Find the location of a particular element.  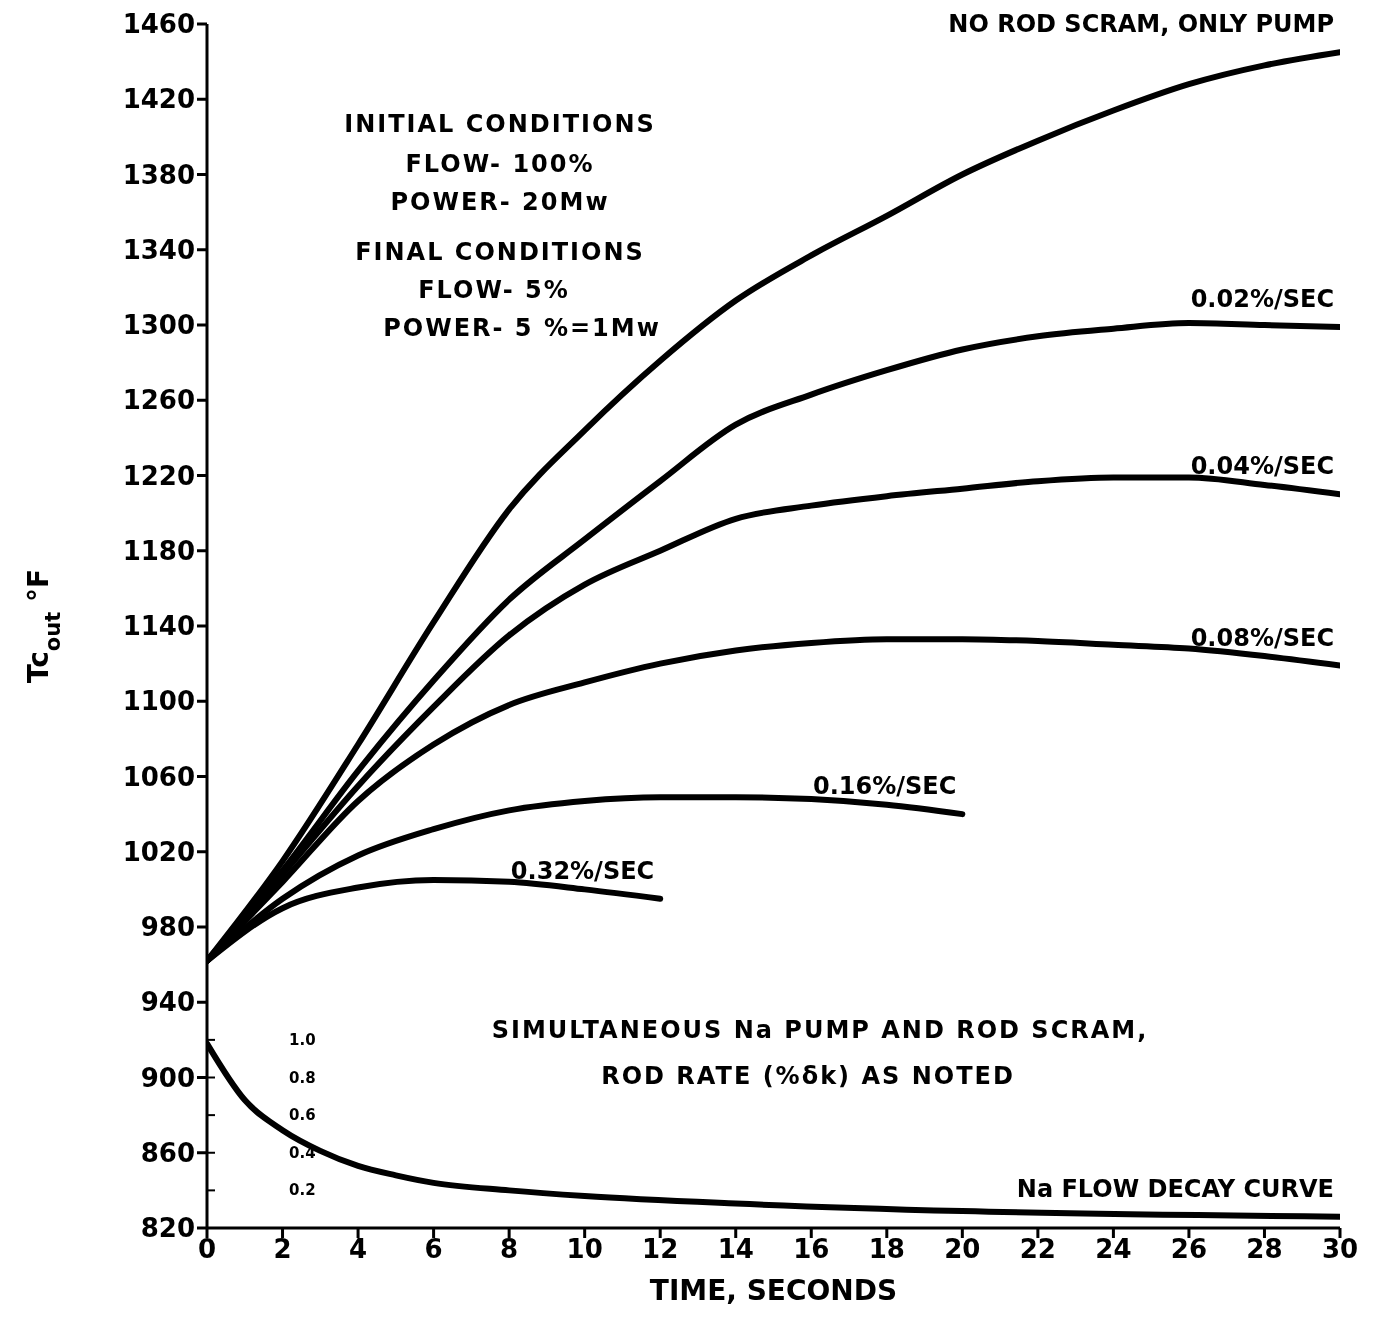

x-tick-label: 4 is located at coordinates (358, 1249).